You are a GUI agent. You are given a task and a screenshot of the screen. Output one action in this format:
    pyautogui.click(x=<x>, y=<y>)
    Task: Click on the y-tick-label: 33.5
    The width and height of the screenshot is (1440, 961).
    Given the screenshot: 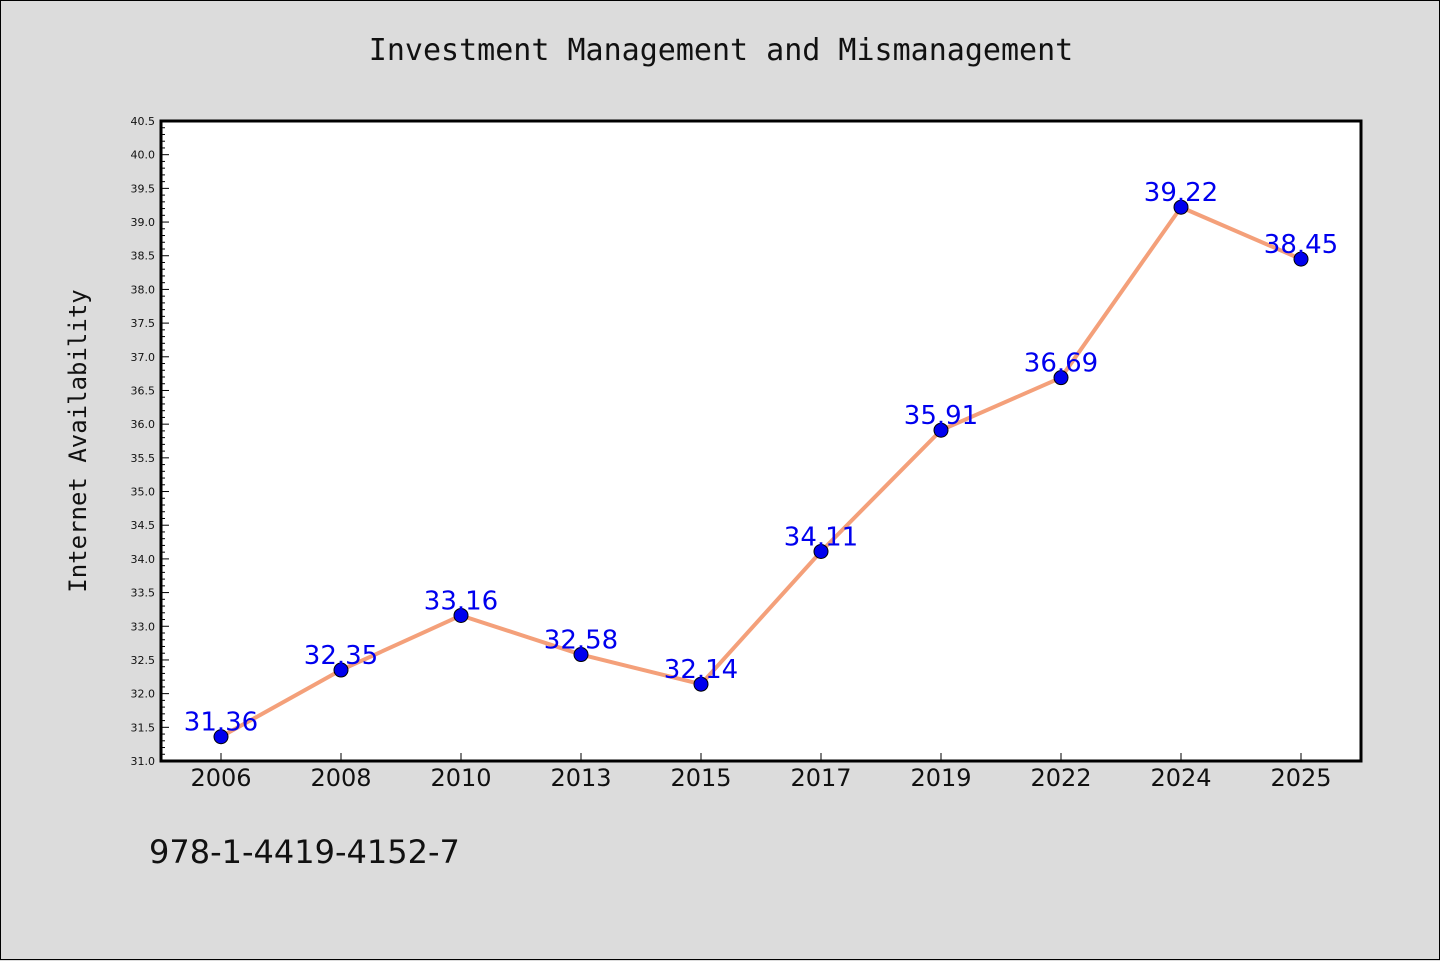 What is the action you would take?
    pyautogui.click(x=143, y=593)
    